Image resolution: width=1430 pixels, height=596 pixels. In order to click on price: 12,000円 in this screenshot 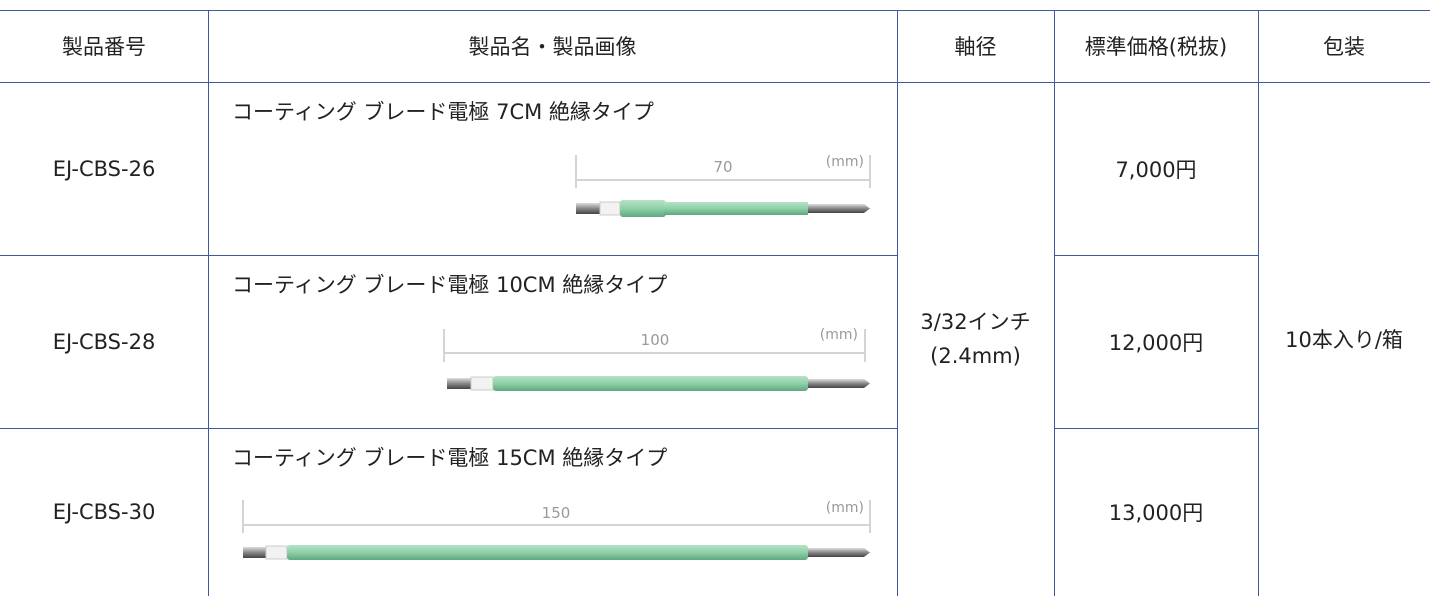, I will do `click(1156, 342)`.